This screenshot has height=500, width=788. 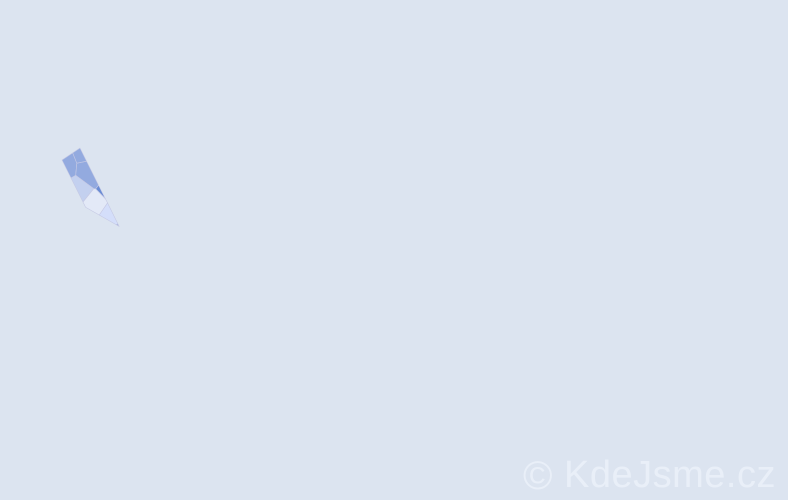 I want to click on watermark: © KdeJsme.cz, so click(x=649, y=476).